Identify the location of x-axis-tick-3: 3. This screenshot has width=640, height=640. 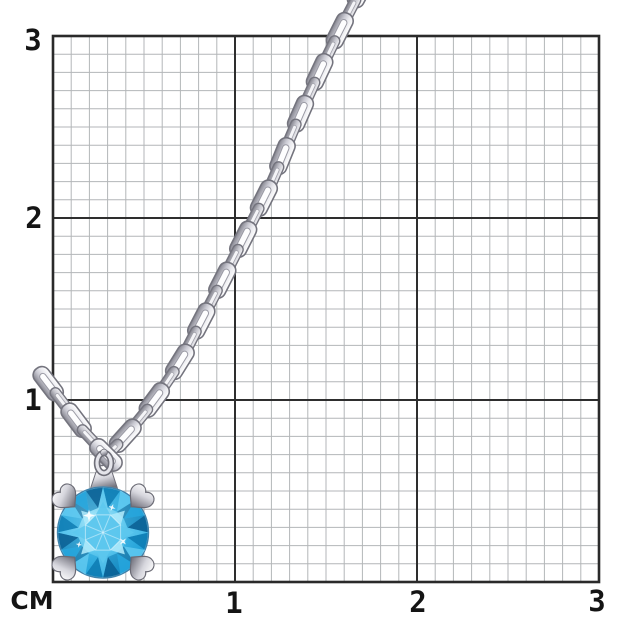
(596, 601).